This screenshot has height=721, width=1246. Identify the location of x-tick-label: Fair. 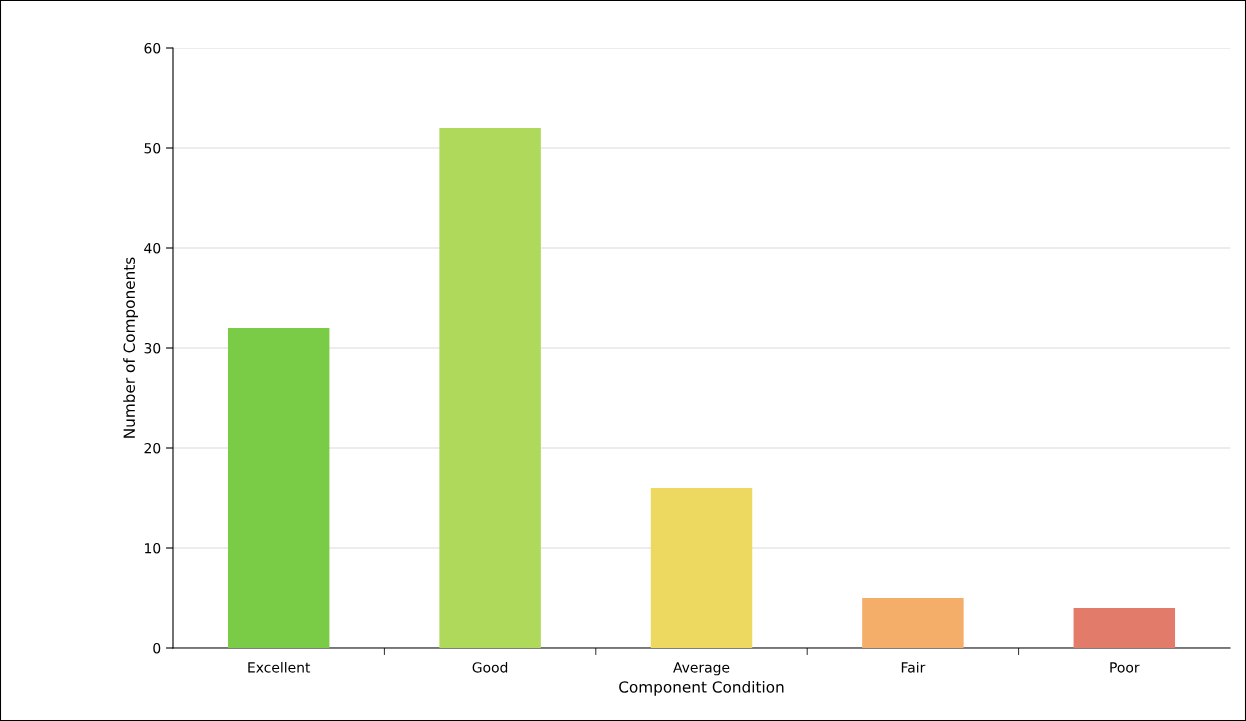
(913, 667).